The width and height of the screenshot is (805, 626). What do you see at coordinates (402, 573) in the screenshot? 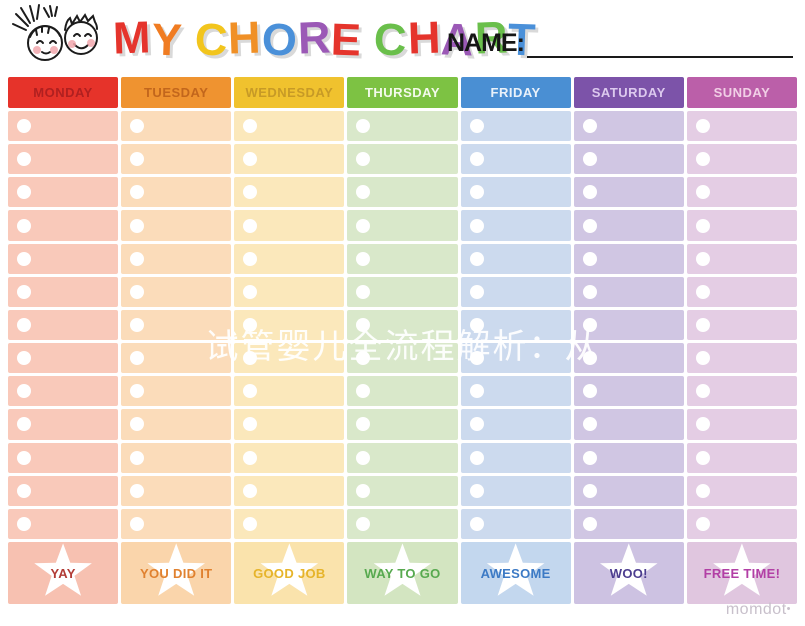
I see `reward-cell-thursday: WAY TO GO` at bounding box center [402, 573].